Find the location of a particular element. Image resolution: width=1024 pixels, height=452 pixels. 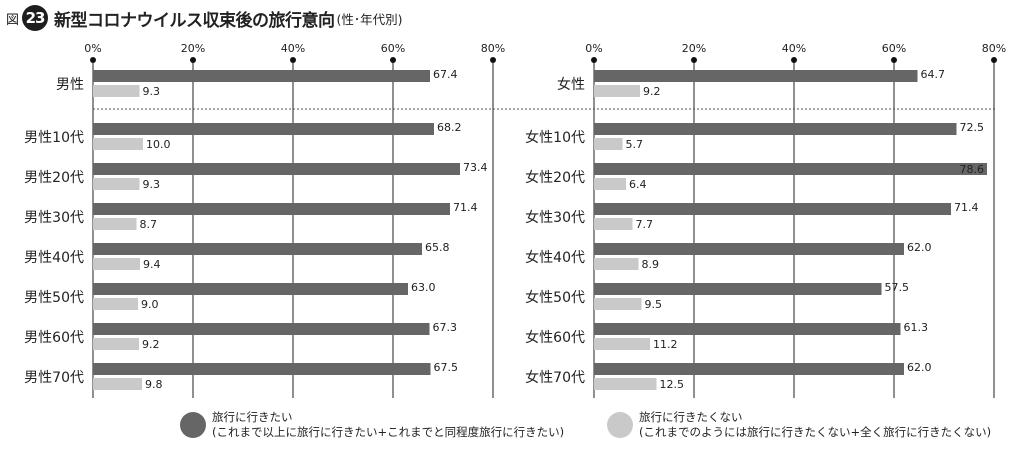

category-label: 女性60代 is located at coordinates (555, 337).